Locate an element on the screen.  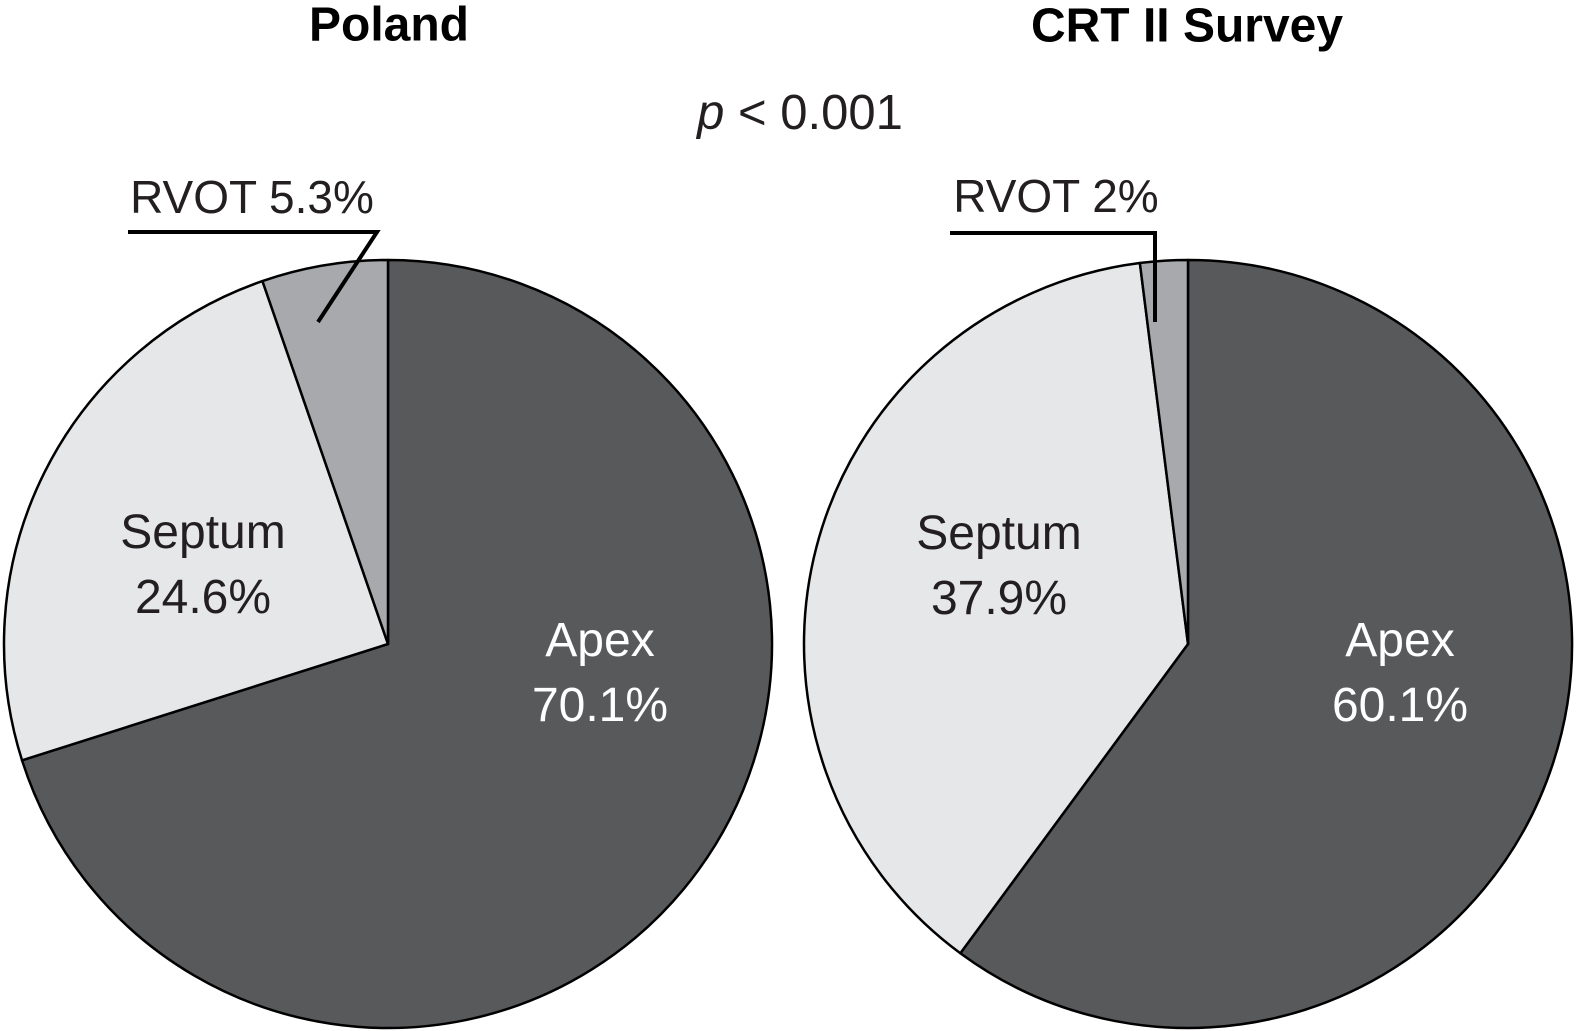
chart-title-crt-ii-survey: CRT II Survey is located at coordinates (1187, 26).